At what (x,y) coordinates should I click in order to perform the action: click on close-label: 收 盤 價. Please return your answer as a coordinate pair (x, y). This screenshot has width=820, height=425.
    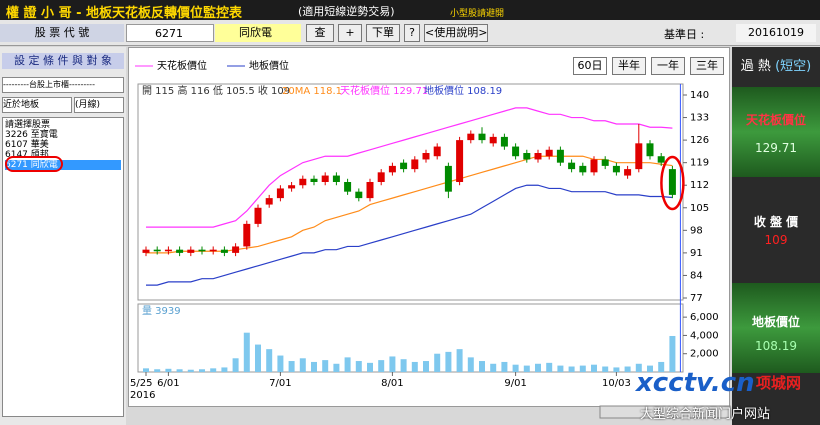
    Looking at the image, I should click on (776, 222).